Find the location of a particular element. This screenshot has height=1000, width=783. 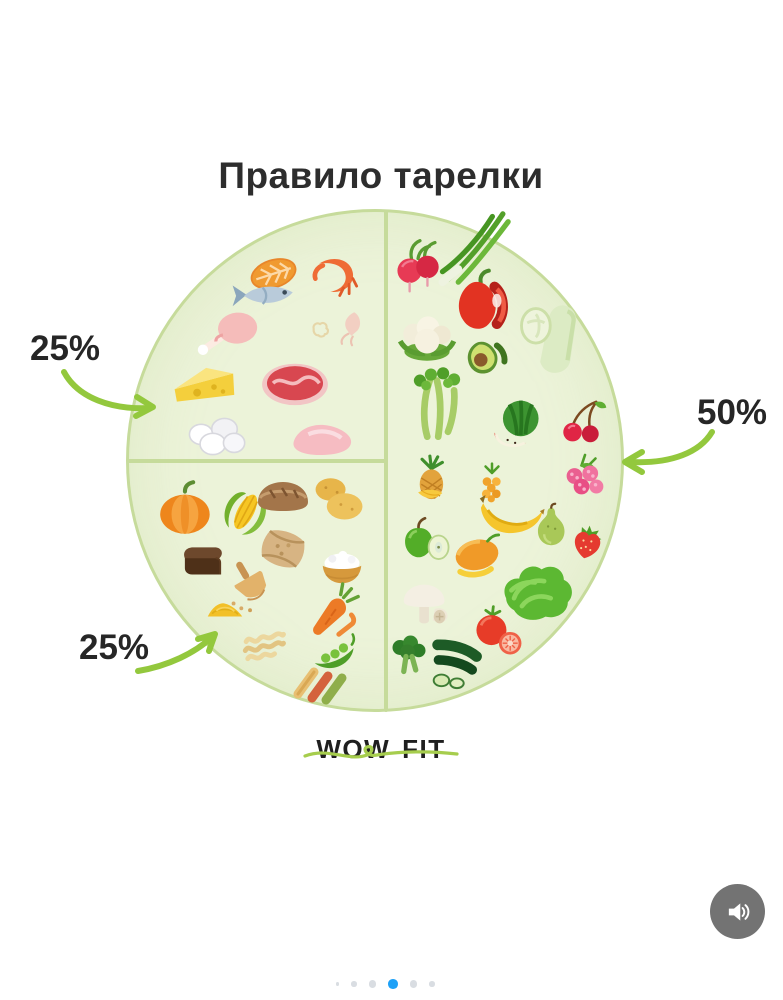

arrow-to-vegfruit-section is located at coordinates (668, 452).